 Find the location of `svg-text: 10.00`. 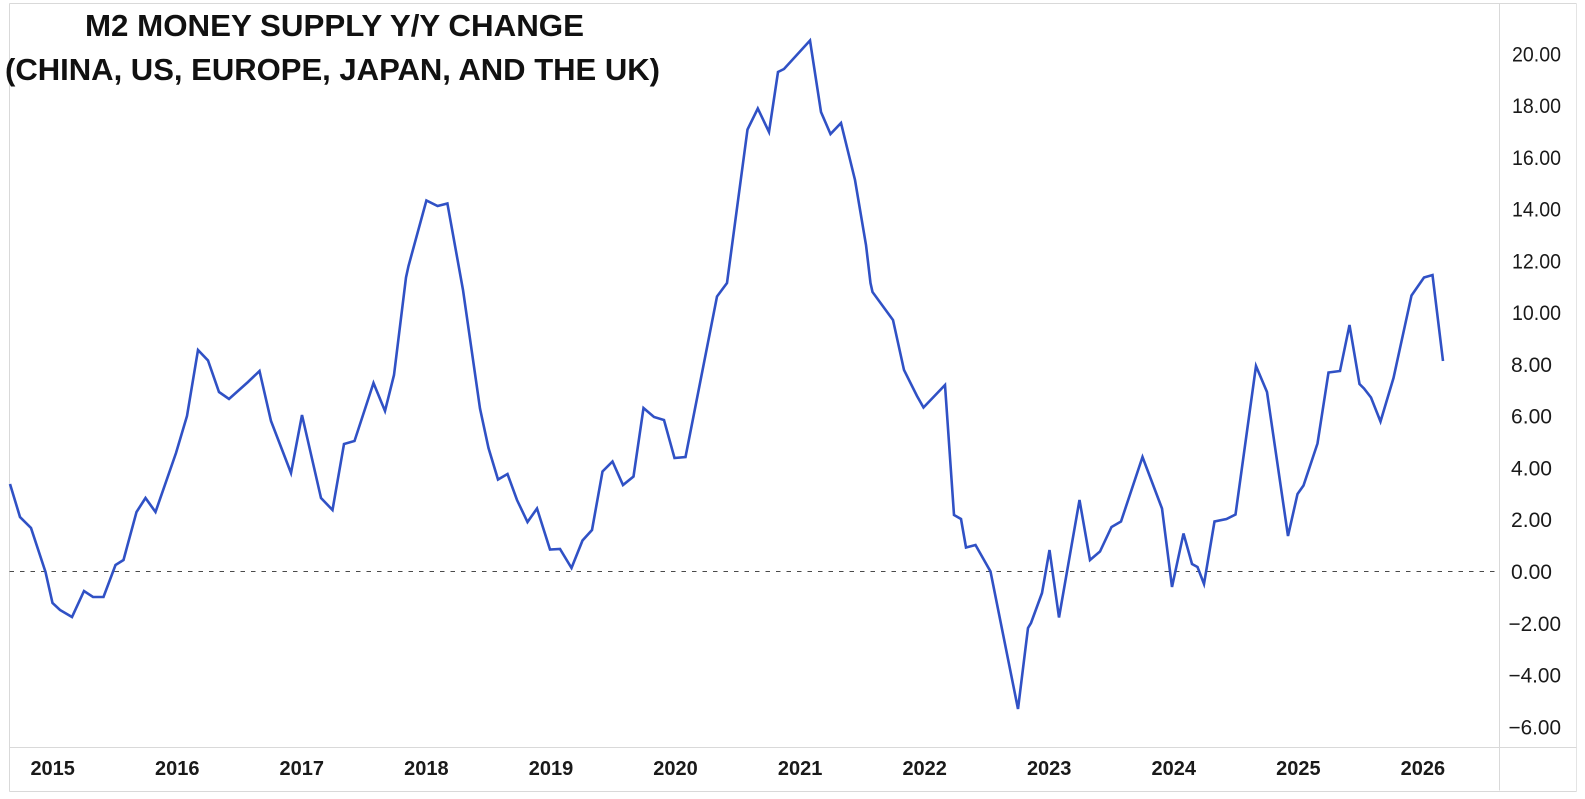

svg-text: 10.00 is located at coordinates (1536, 313).